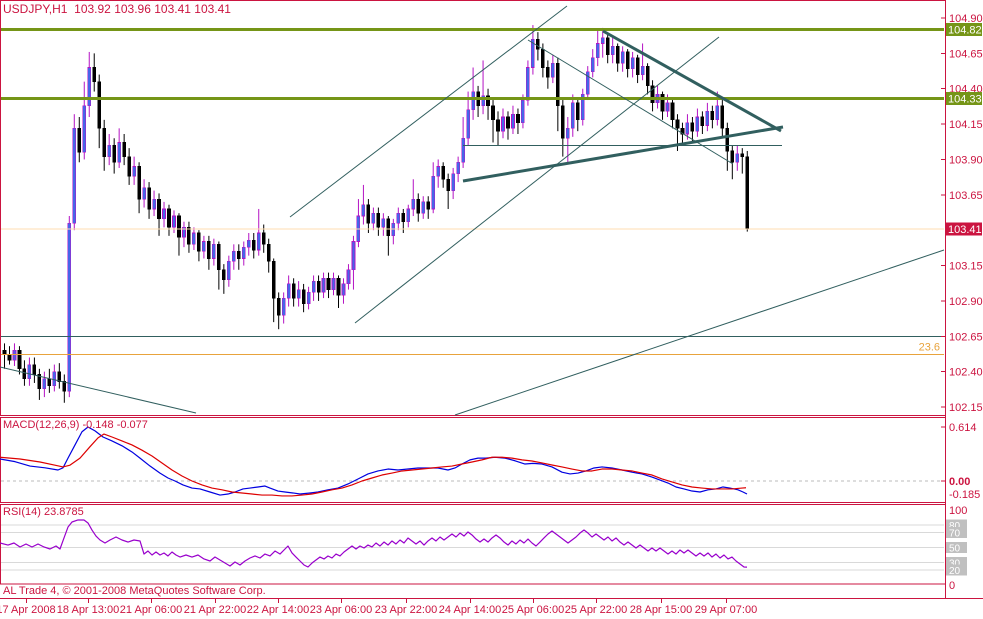 Image resolution: width=983 pixels, height=619 pixels. What do you see at coordinates (963, 428) in the screenshot?
I see `svg-text: 0.614` at bounding box center [963, 428].